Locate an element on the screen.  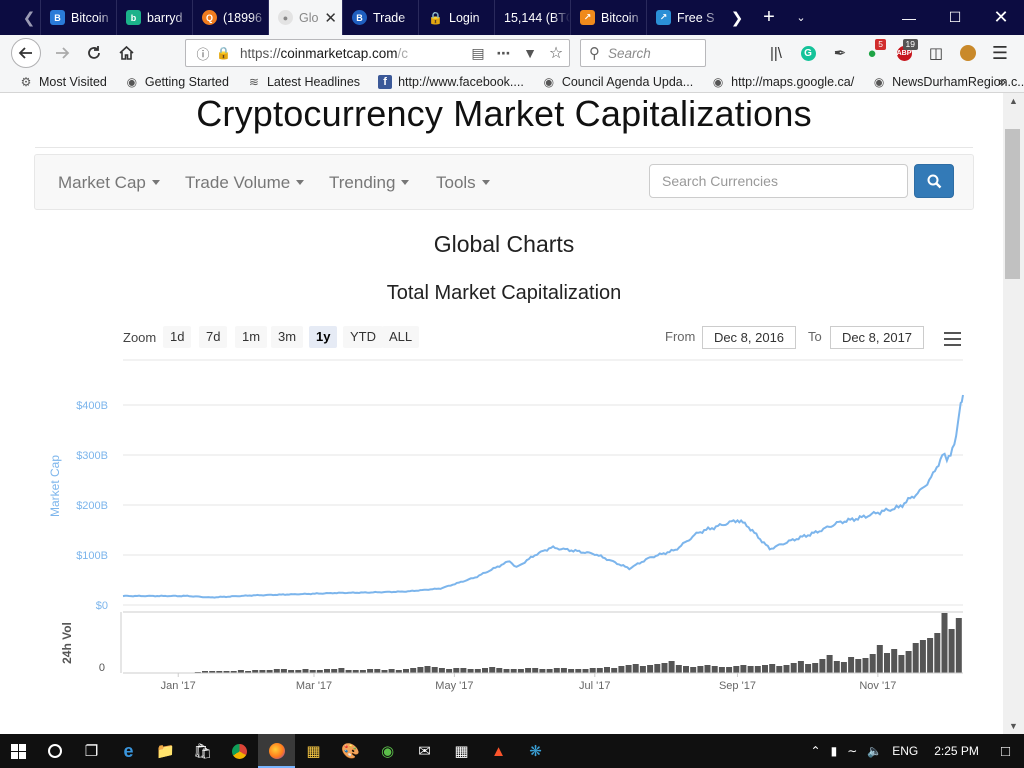
close-window-icon: ✕ is located at coordinates (1001, 17).